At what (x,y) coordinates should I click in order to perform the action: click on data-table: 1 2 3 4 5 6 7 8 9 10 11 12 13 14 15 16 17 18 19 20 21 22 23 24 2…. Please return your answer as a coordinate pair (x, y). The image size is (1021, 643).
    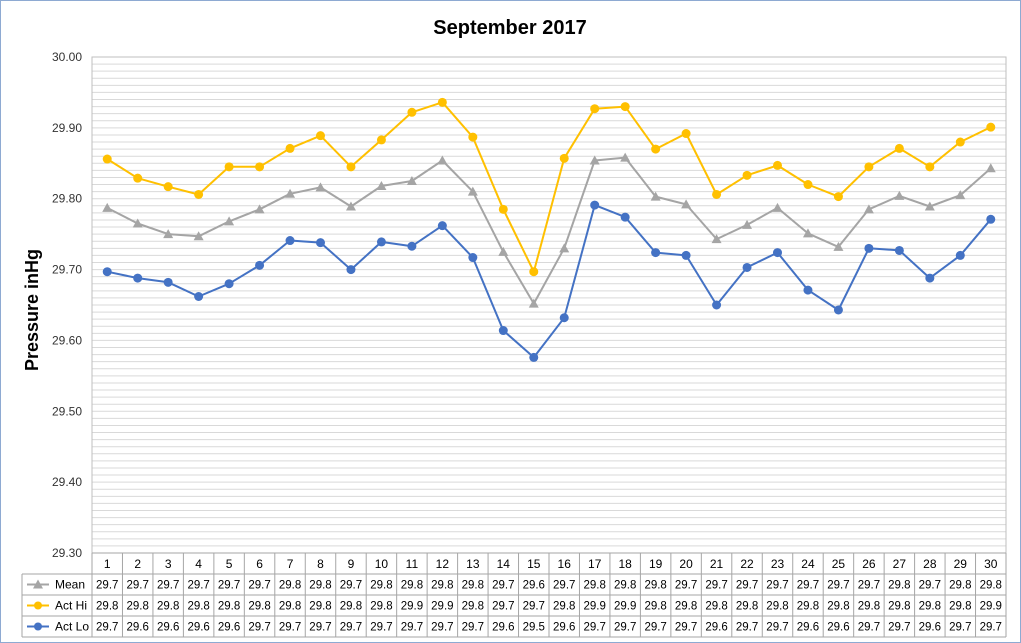
    Looking at the image, I should click on (514, 595).